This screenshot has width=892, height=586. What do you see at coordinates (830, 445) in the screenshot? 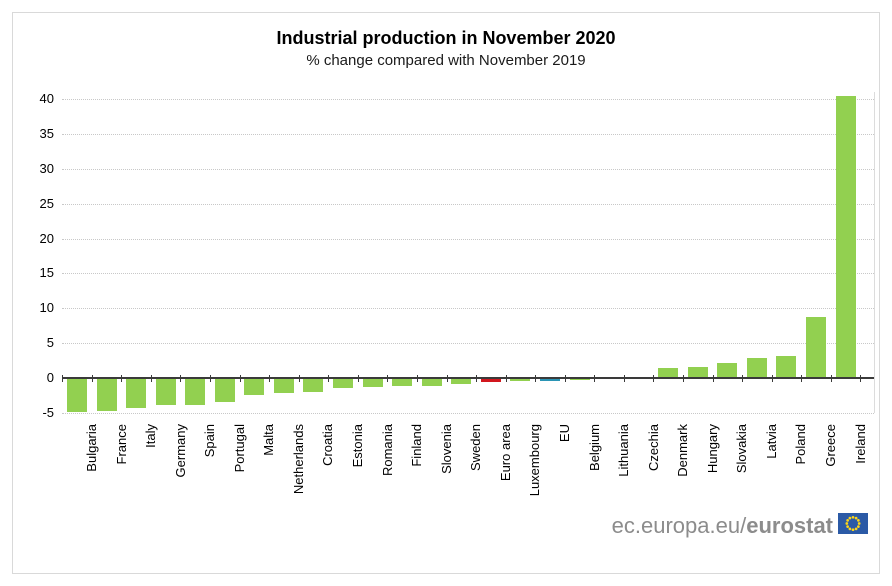
I see `x-axis-label-greece: Greece` at bounding box center [830, 445].